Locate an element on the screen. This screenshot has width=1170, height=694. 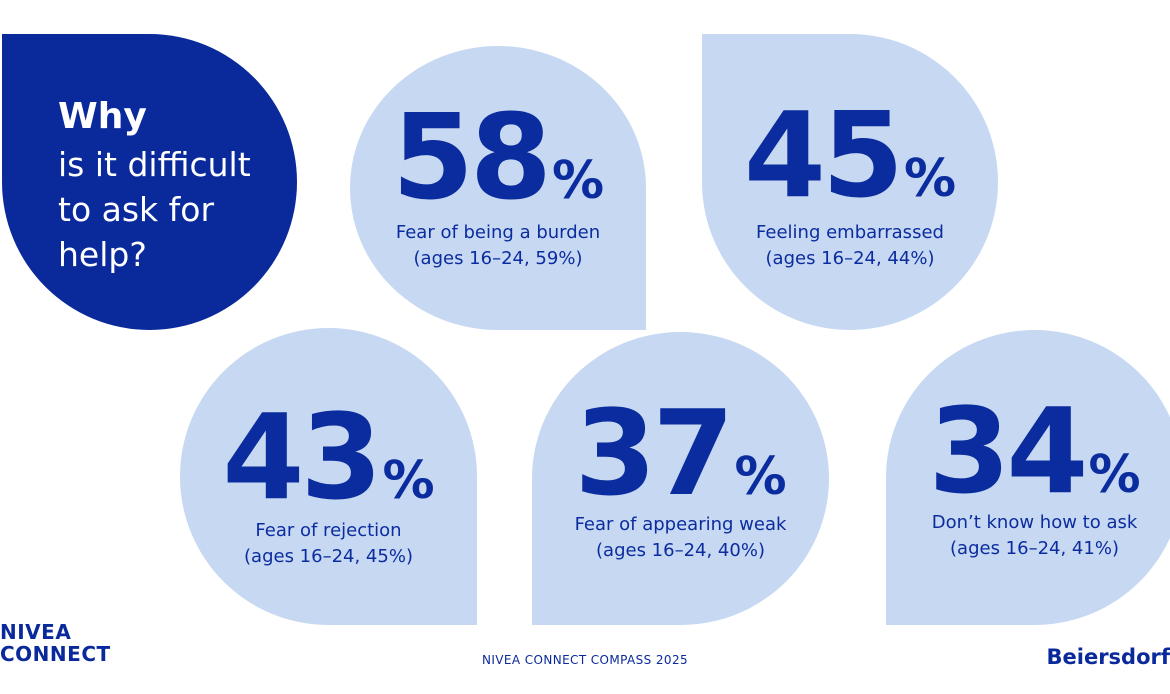
nivea-connect-logo: NIVEA CONNECT is located at coordinates (55, 643).